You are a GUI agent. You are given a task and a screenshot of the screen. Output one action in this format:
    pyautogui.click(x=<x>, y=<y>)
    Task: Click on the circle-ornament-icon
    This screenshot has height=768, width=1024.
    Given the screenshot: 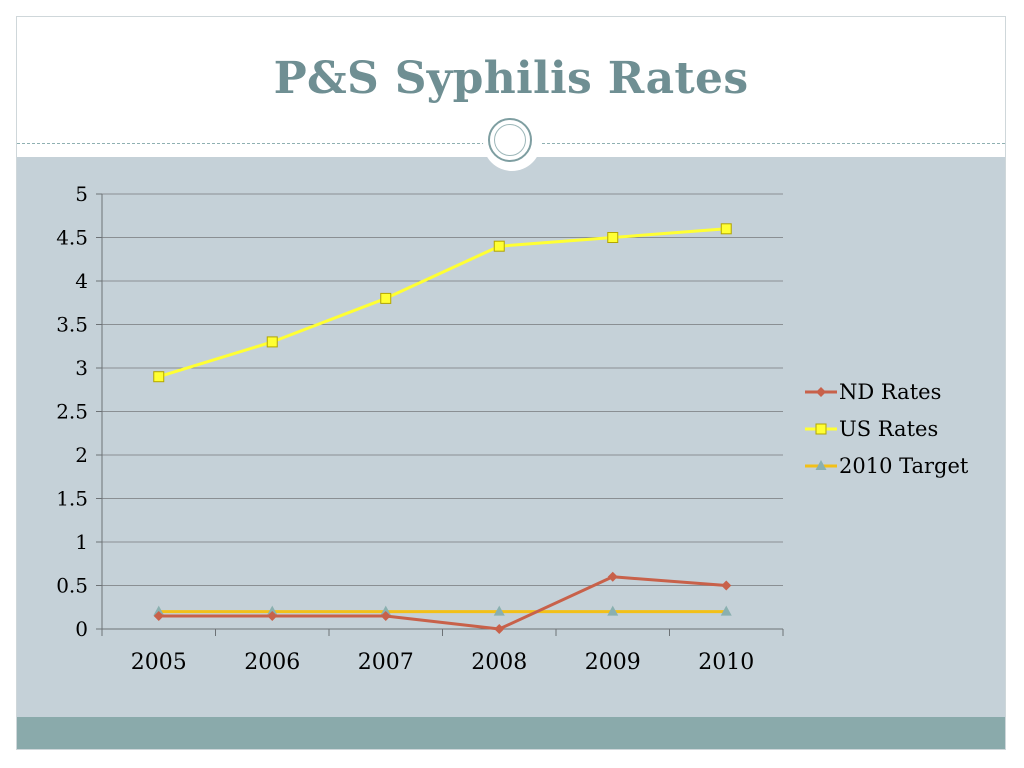 What is the action you would take?
    pyautogui.click(x=512, y=142)
    